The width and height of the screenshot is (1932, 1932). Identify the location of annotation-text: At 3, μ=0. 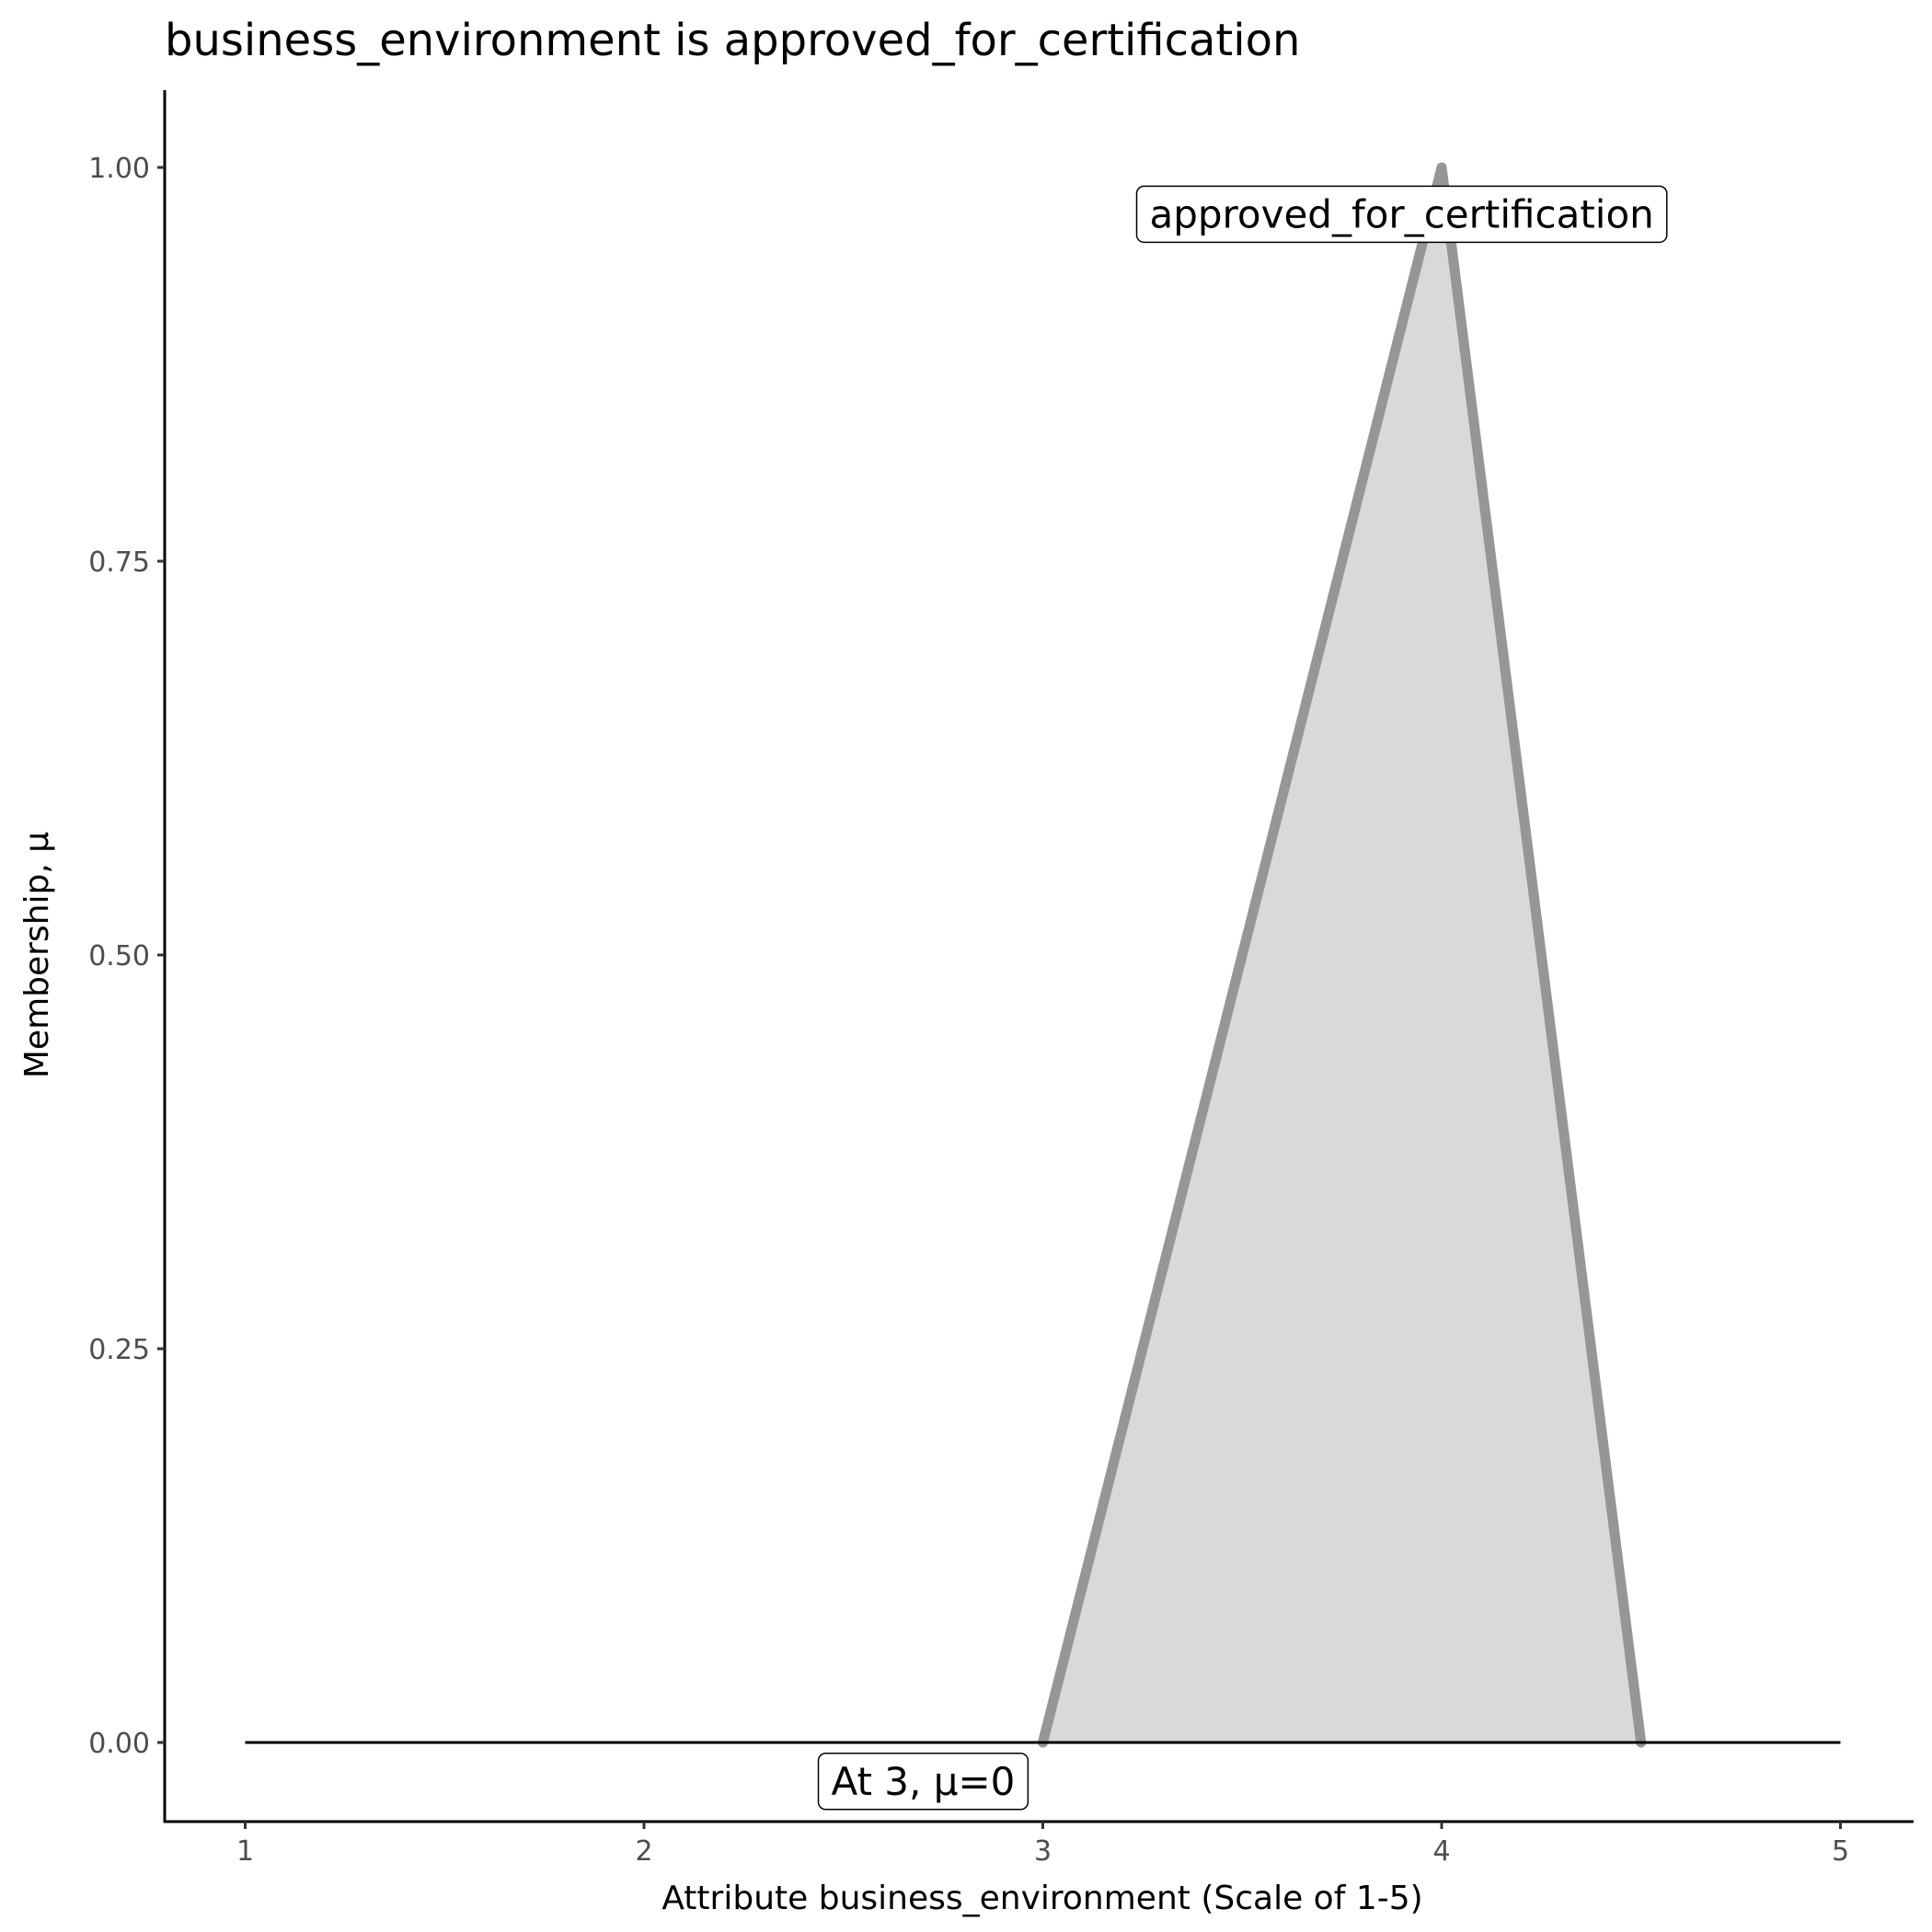
(924, 1781).